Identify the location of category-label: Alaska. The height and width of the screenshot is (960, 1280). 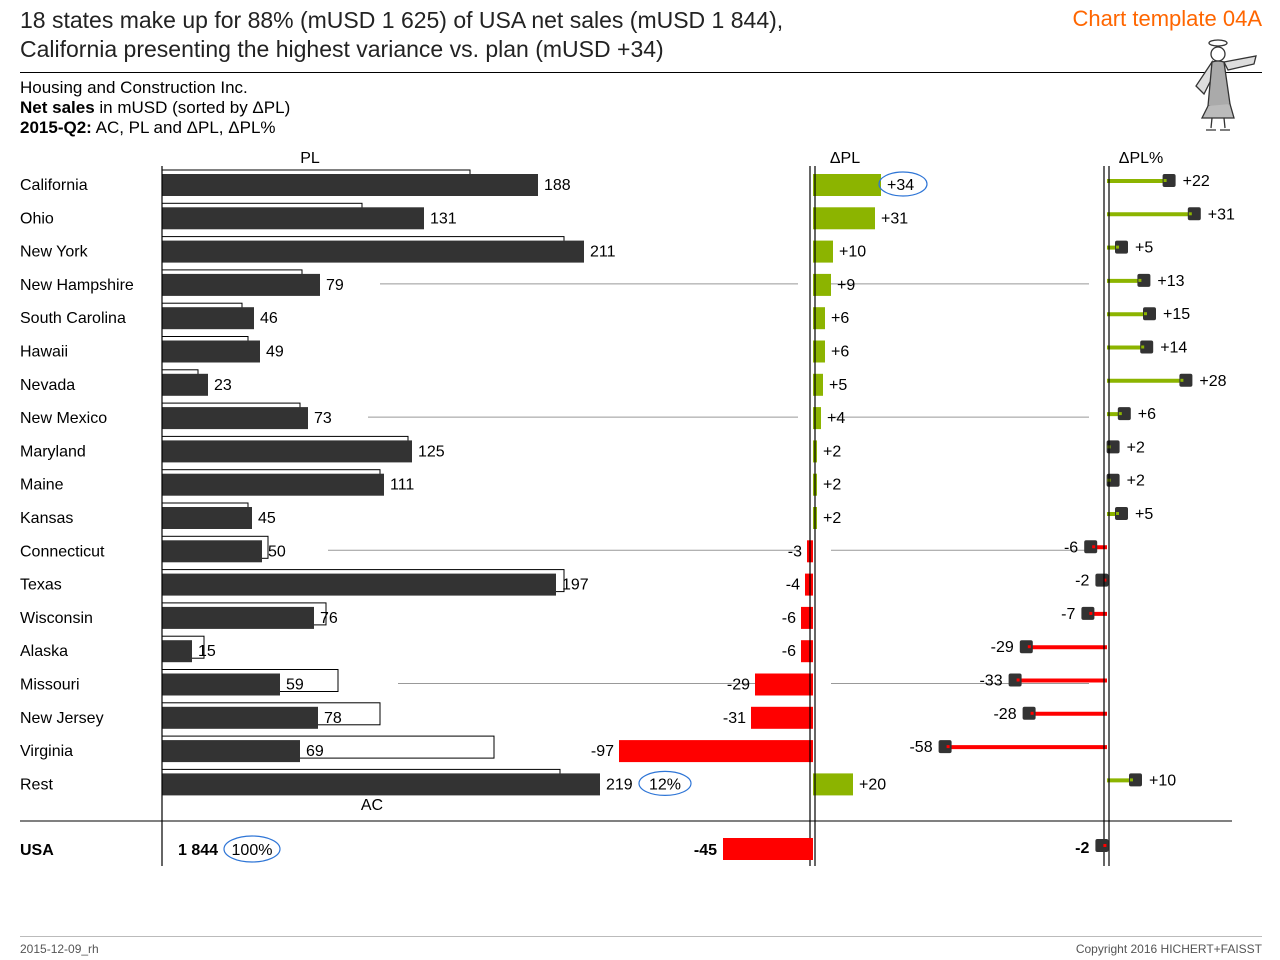
(44, 651).